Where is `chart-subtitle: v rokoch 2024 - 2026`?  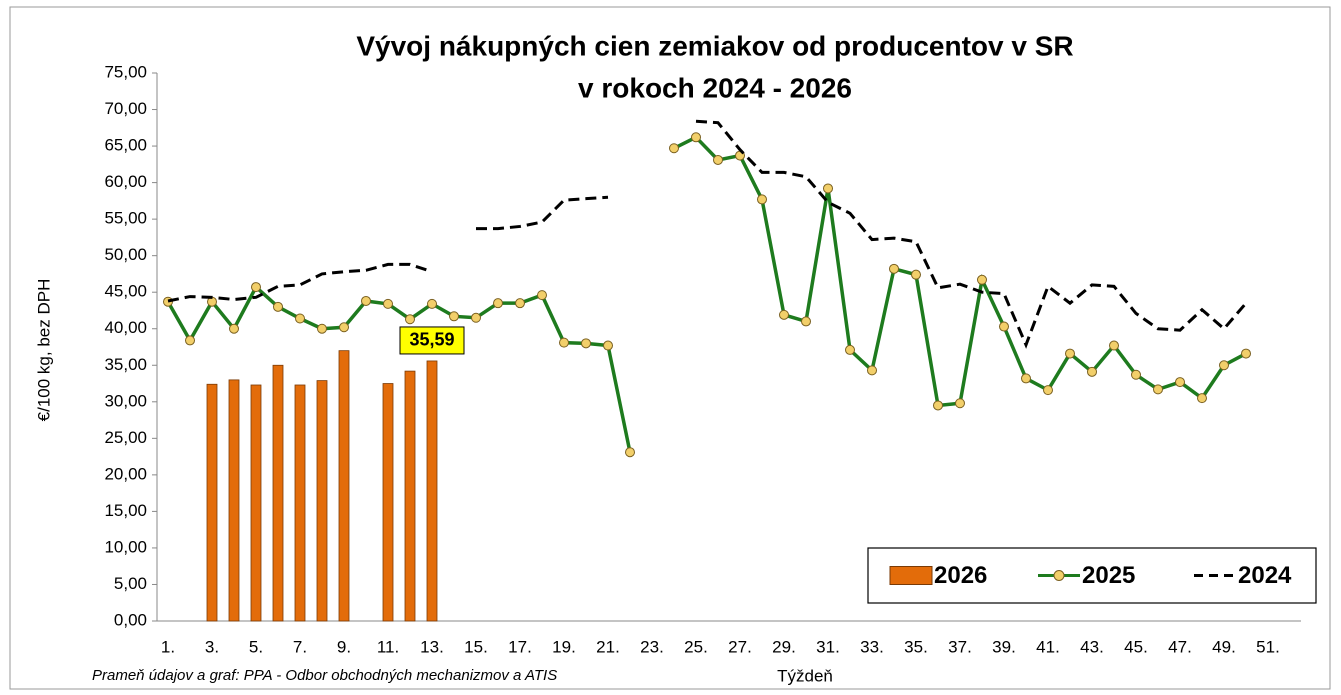
chart-subtitle: v rokoch 2024 - 2026 is located at coordinates (715, 87).